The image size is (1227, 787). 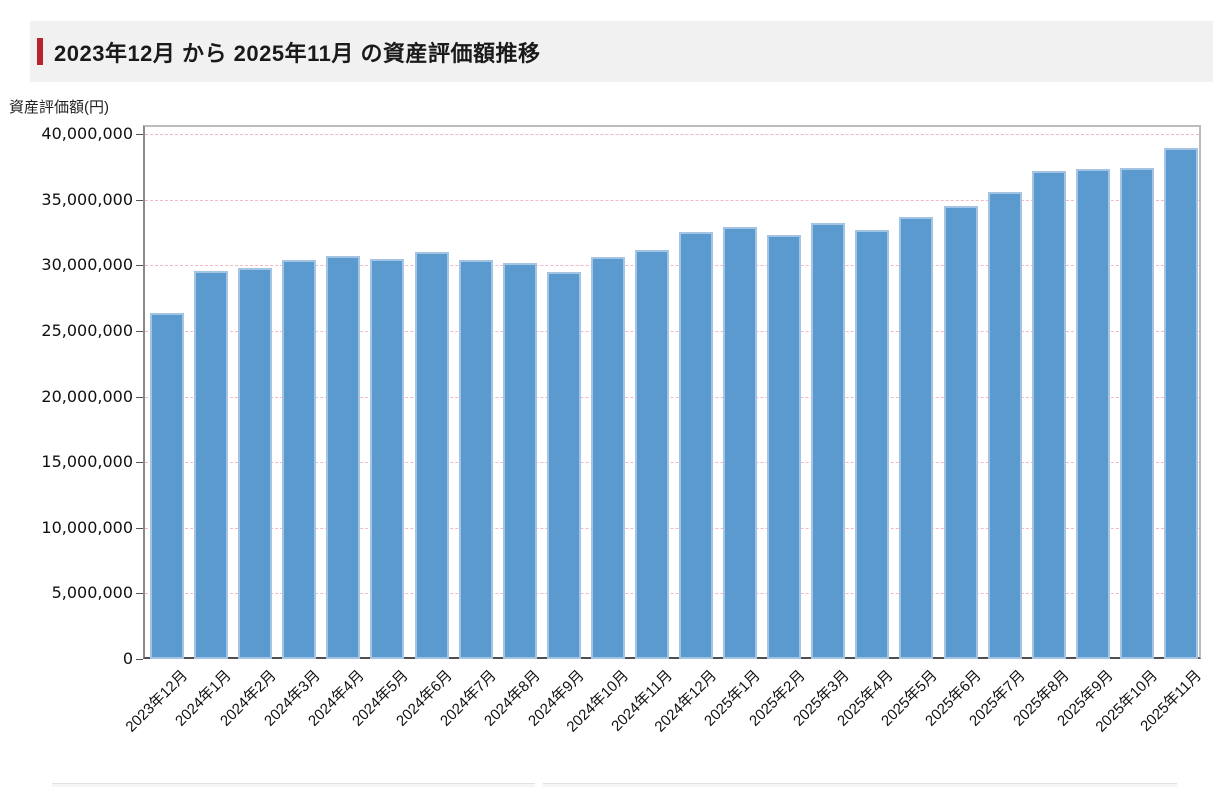 I want to click on bar-2025年2月, so click(x=784, y=447).